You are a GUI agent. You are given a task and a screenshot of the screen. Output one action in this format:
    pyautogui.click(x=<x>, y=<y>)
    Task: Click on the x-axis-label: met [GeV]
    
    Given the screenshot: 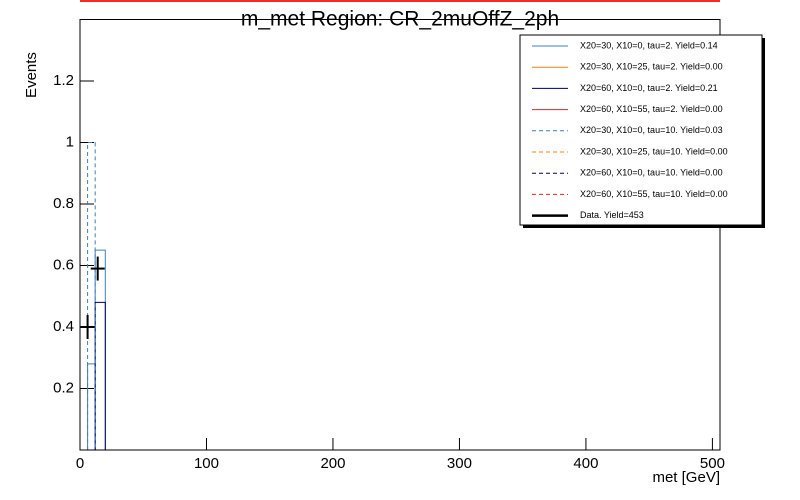 What is the action you would take?
    pyautogui.click(x=686, y=477)
    